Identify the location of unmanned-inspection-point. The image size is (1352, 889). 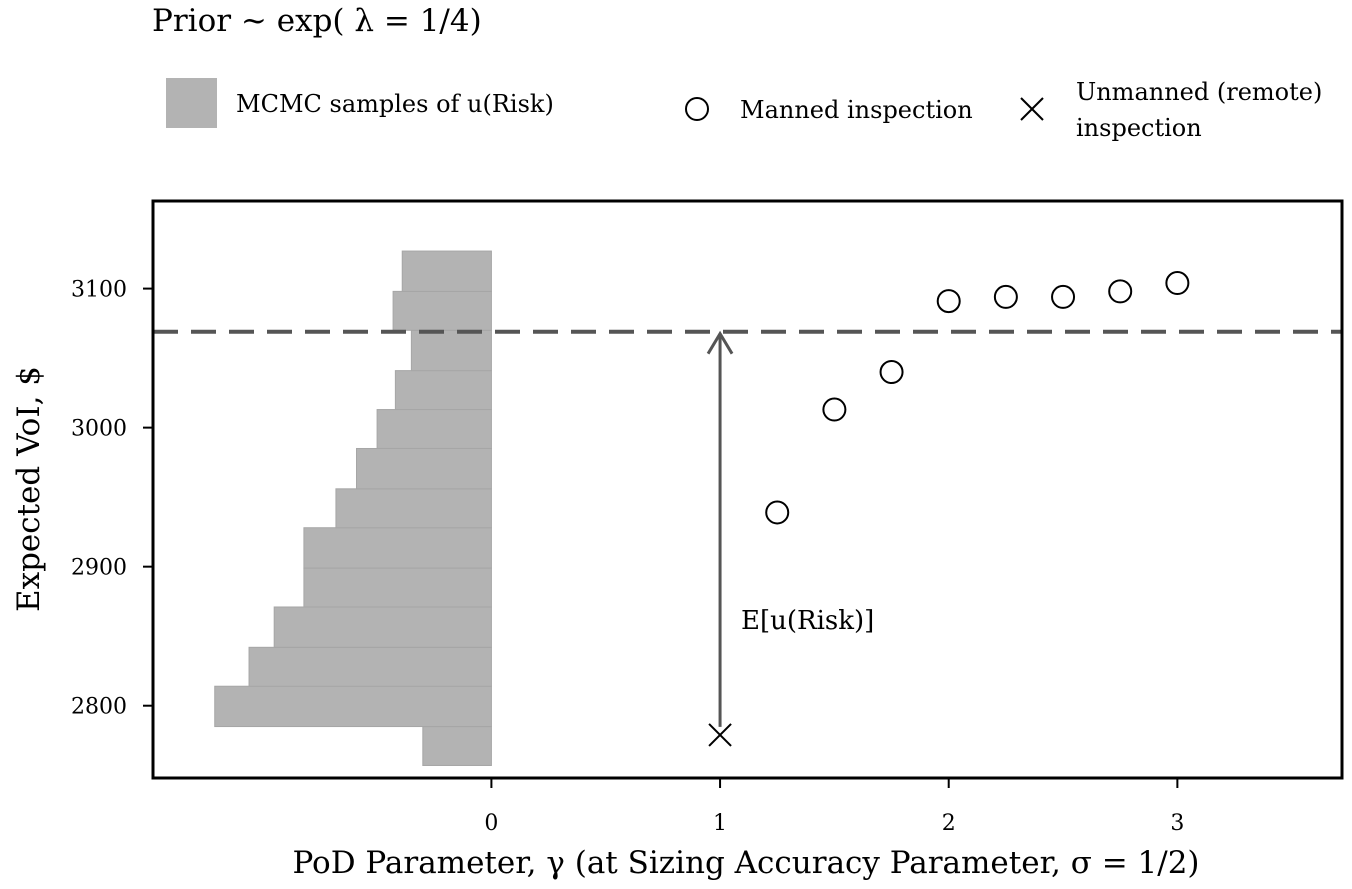
(720, 735).